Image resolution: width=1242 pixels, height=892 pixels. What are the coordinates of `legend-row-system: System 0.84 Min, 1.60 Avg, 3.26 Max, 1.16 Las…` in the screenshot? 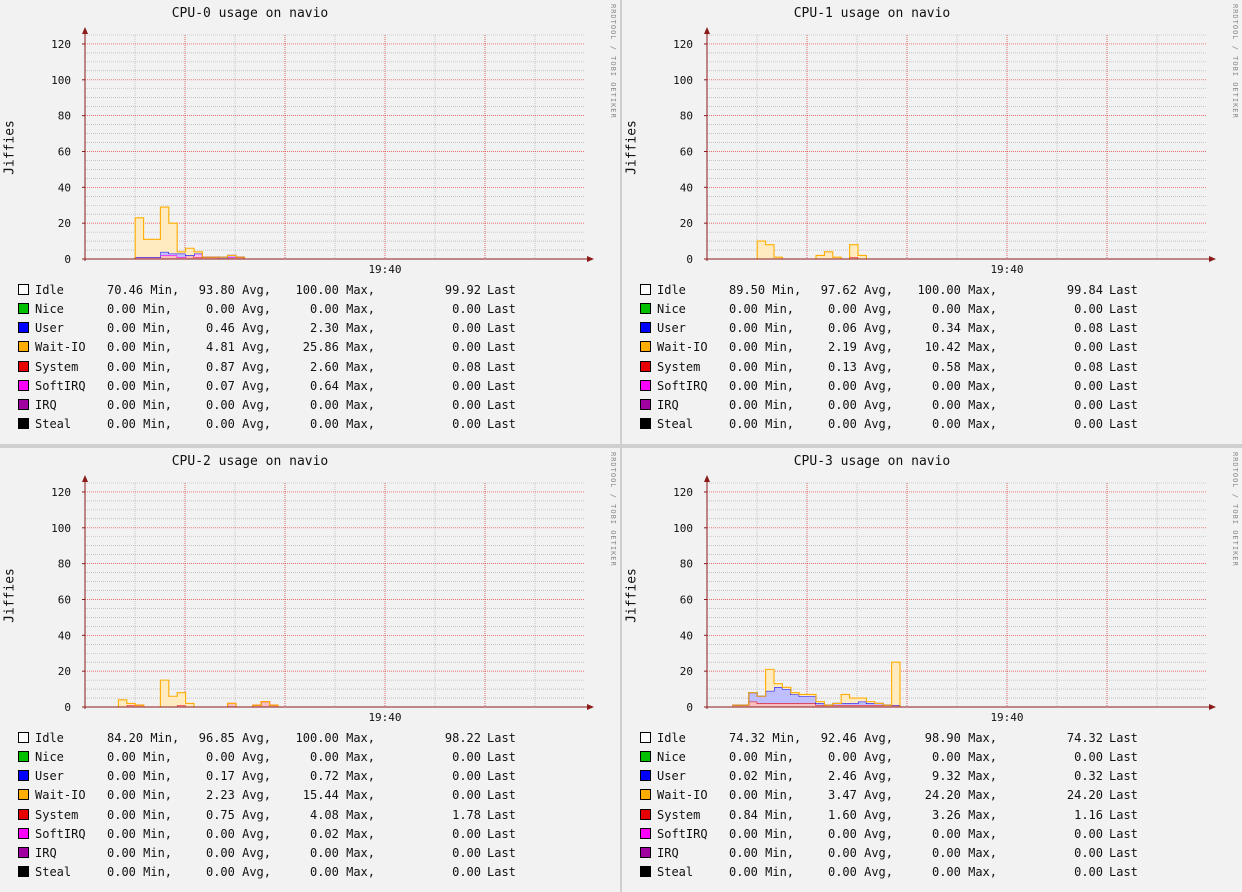 It's located at (894, 815).